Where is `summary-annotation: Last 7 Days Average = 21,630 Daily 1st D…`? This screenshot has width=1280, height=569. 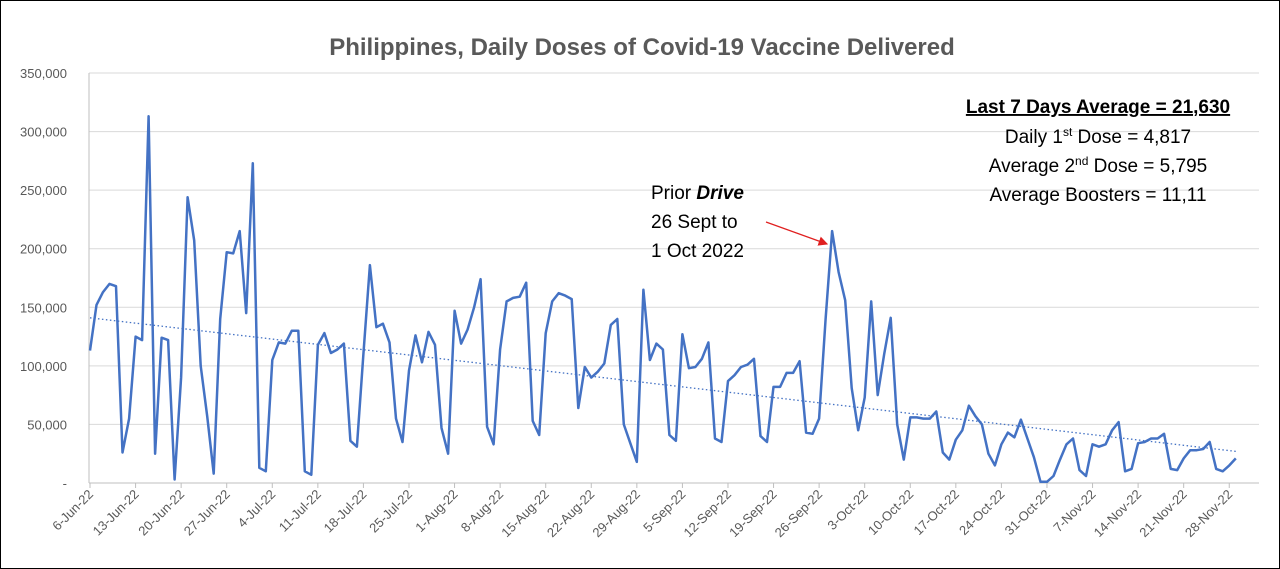 summary-annotation: Last 7 Days Average = 21,630 Daily 1st D… is located at coordinates (1098, 151).